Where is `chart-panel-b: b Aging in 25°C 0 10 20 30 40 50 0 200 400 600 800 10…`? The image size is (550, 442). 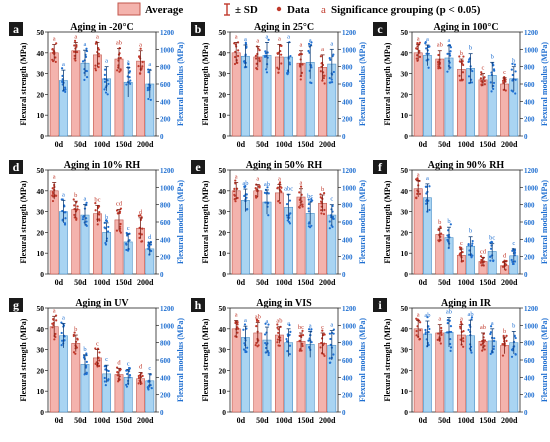 chart-panel-b: b Aging in 25°C 0 10 20 30 40 50 0 200 400 600 800 10… is located at coordinates (279, 85).